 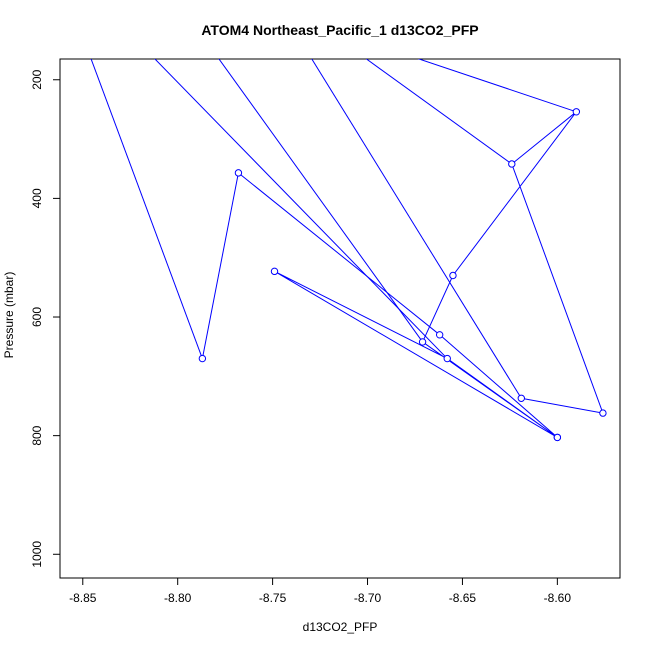 What do you see at coordinates (178, 598) in the screenshot?
I see `x-tick-label: -8.80` at bounding box center [178, 598].